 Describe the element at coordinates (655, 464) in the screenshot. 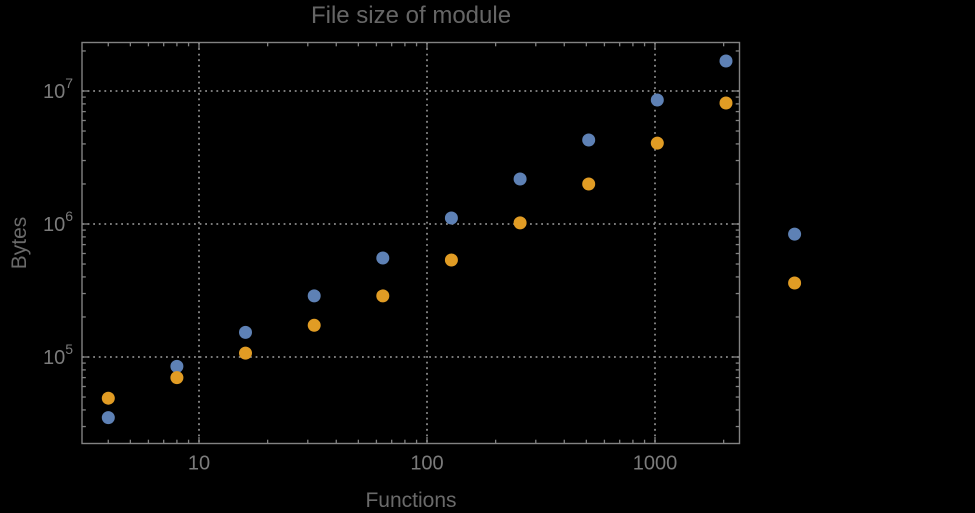

I see `x-tick-label-1000: 1000` at that location.